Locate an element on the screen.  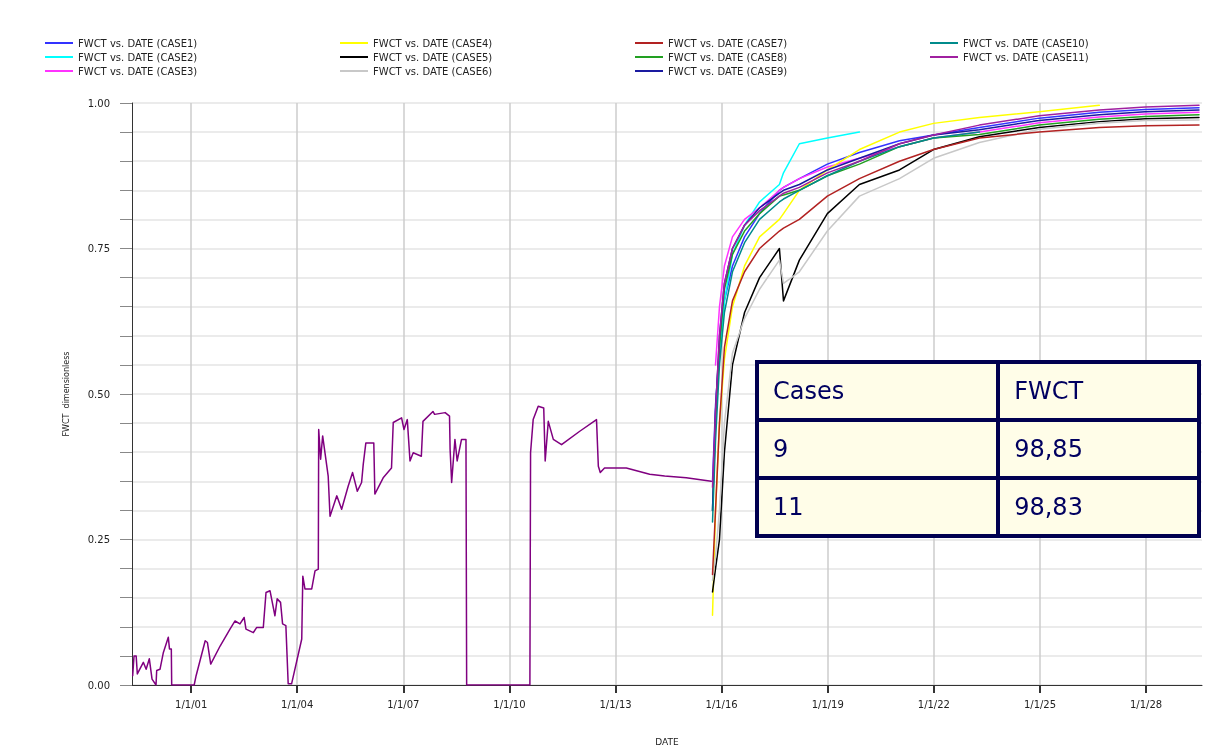
y-tick-label: 0.00 is located at coordinates (98, 685).